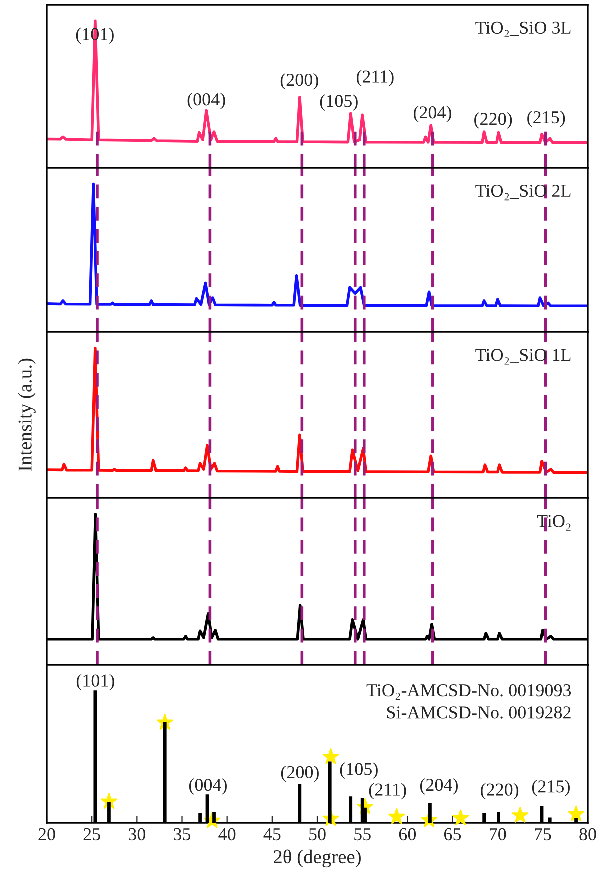  I want to click on x-tick-label: 55, so click(362, 834).